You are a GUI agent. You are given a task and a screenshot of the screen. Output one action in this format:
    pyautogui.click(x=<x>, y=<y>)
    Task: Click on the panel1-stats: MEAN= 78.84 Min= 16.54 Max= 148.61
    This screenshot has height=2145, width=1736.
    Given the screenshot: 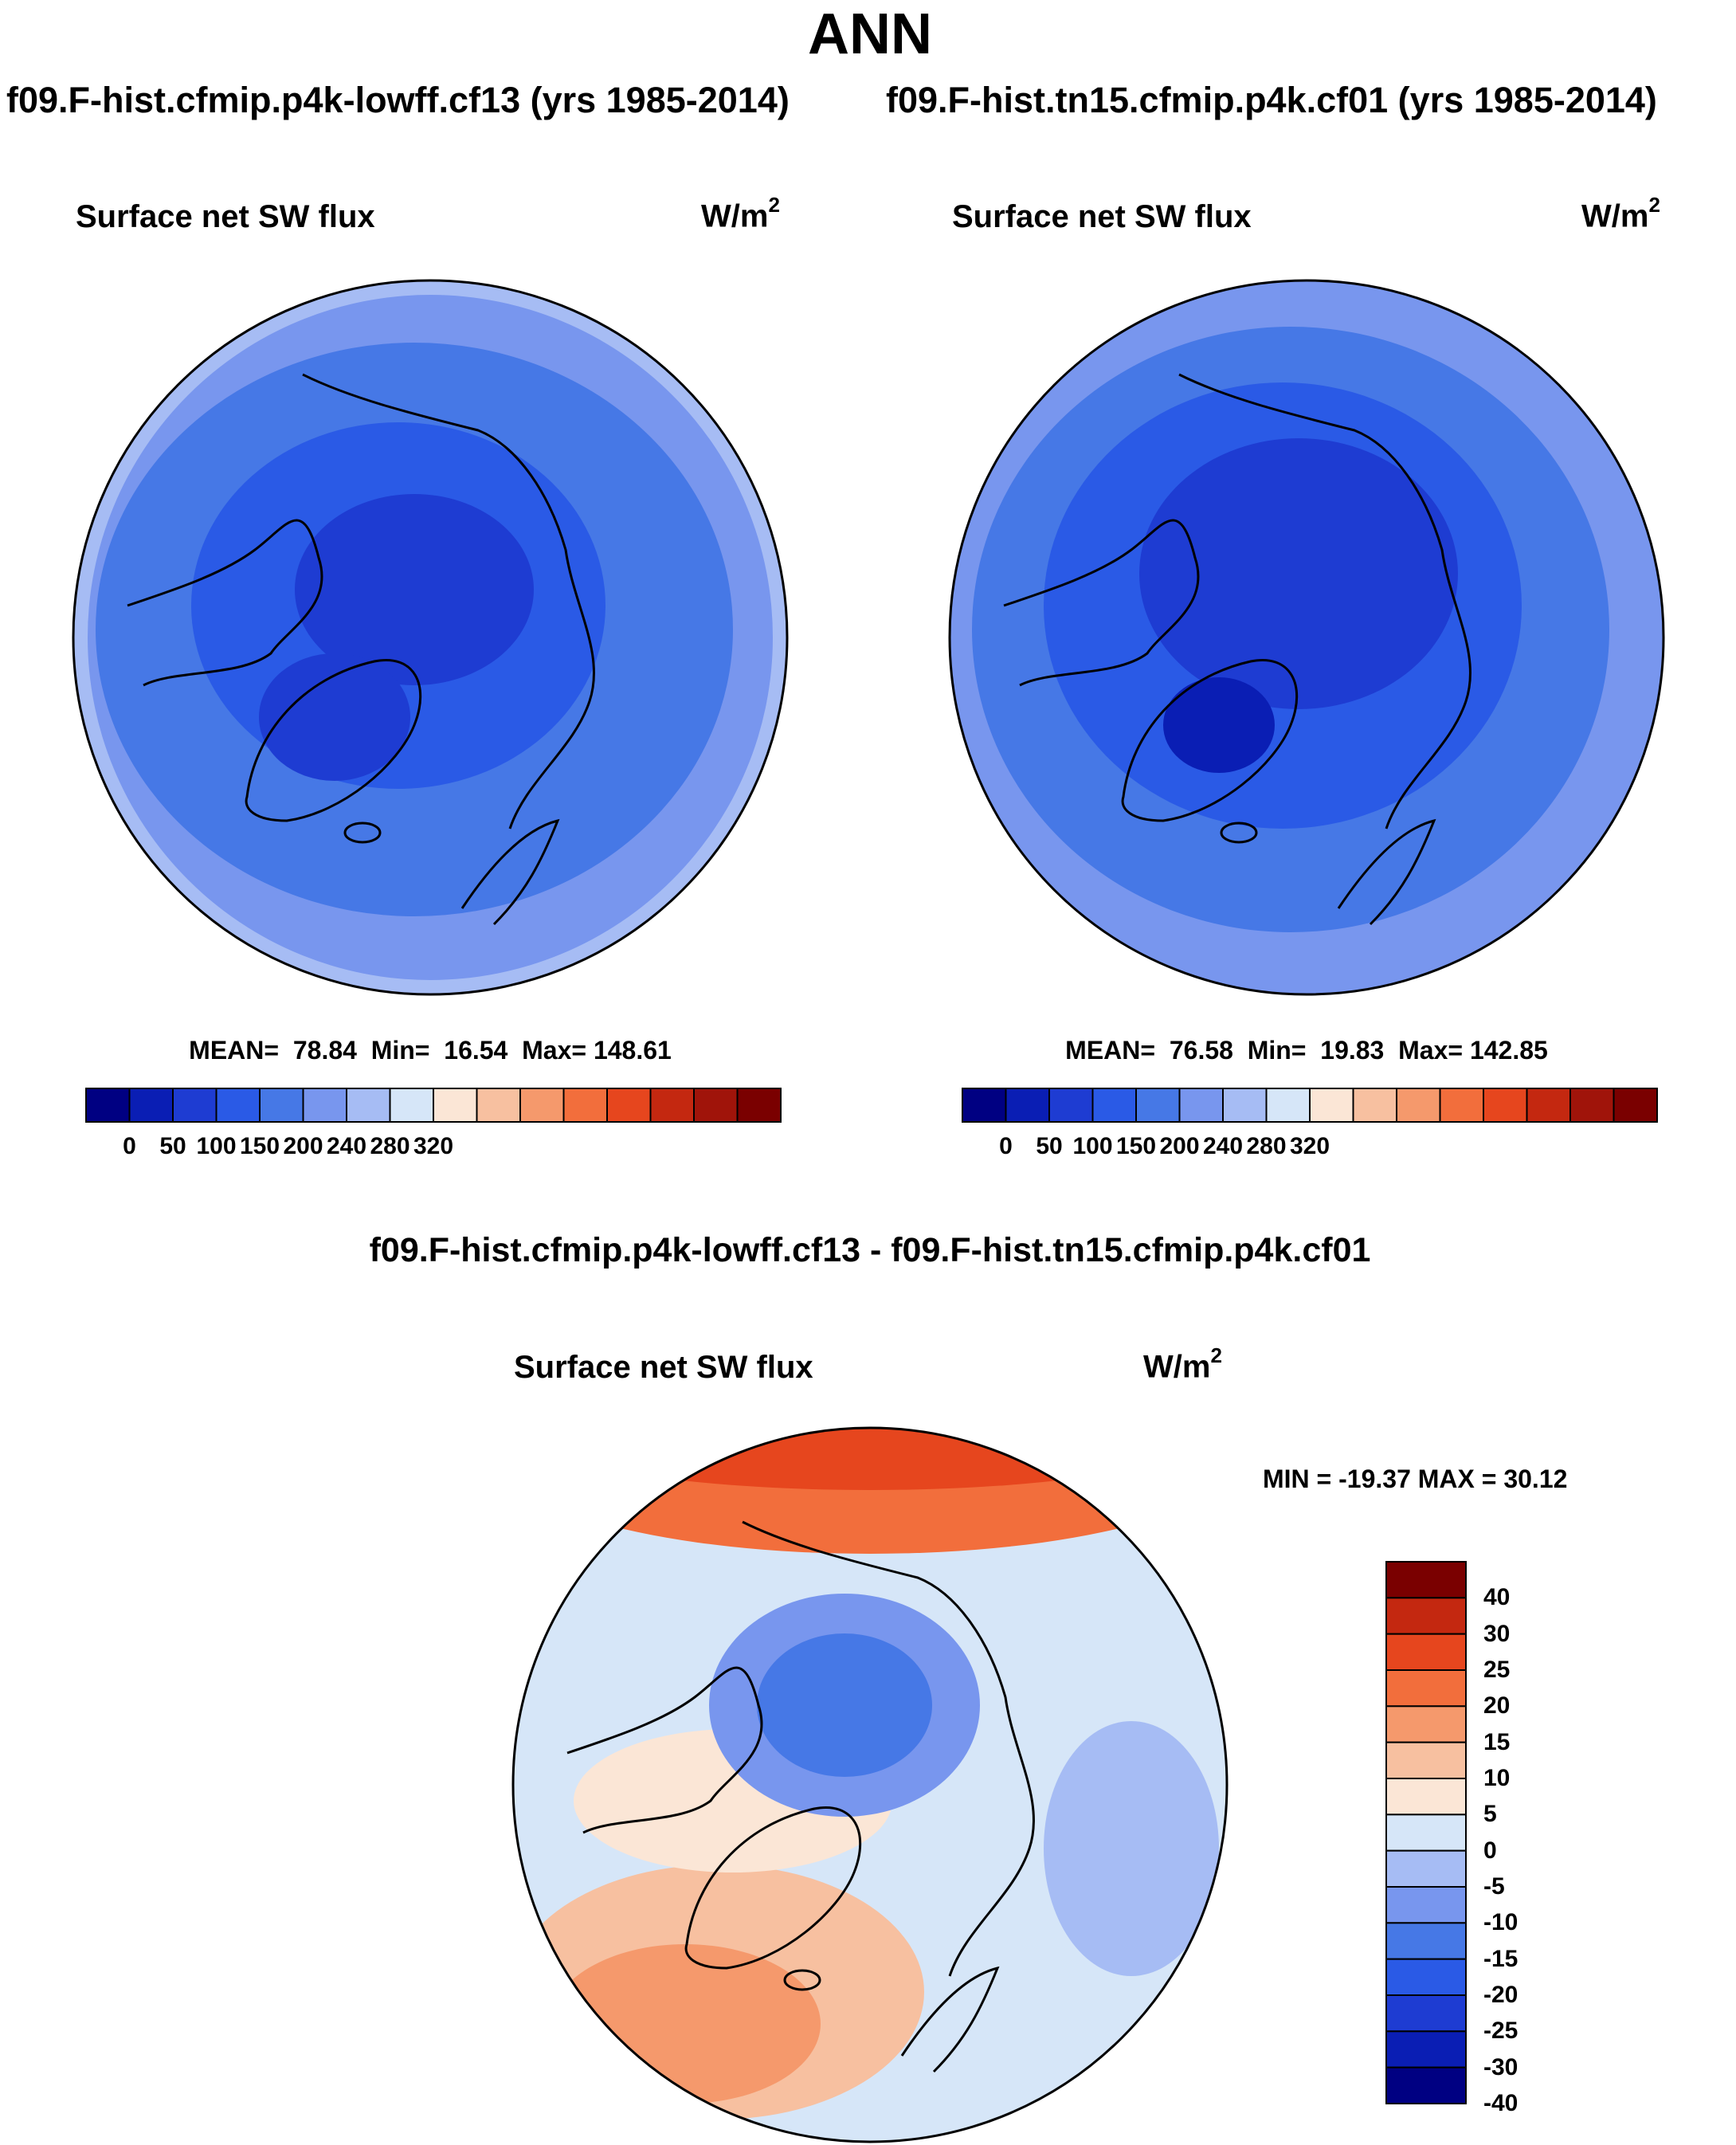 What is the action you would take?
    pyautogui.click(x=431, y=1050)
    